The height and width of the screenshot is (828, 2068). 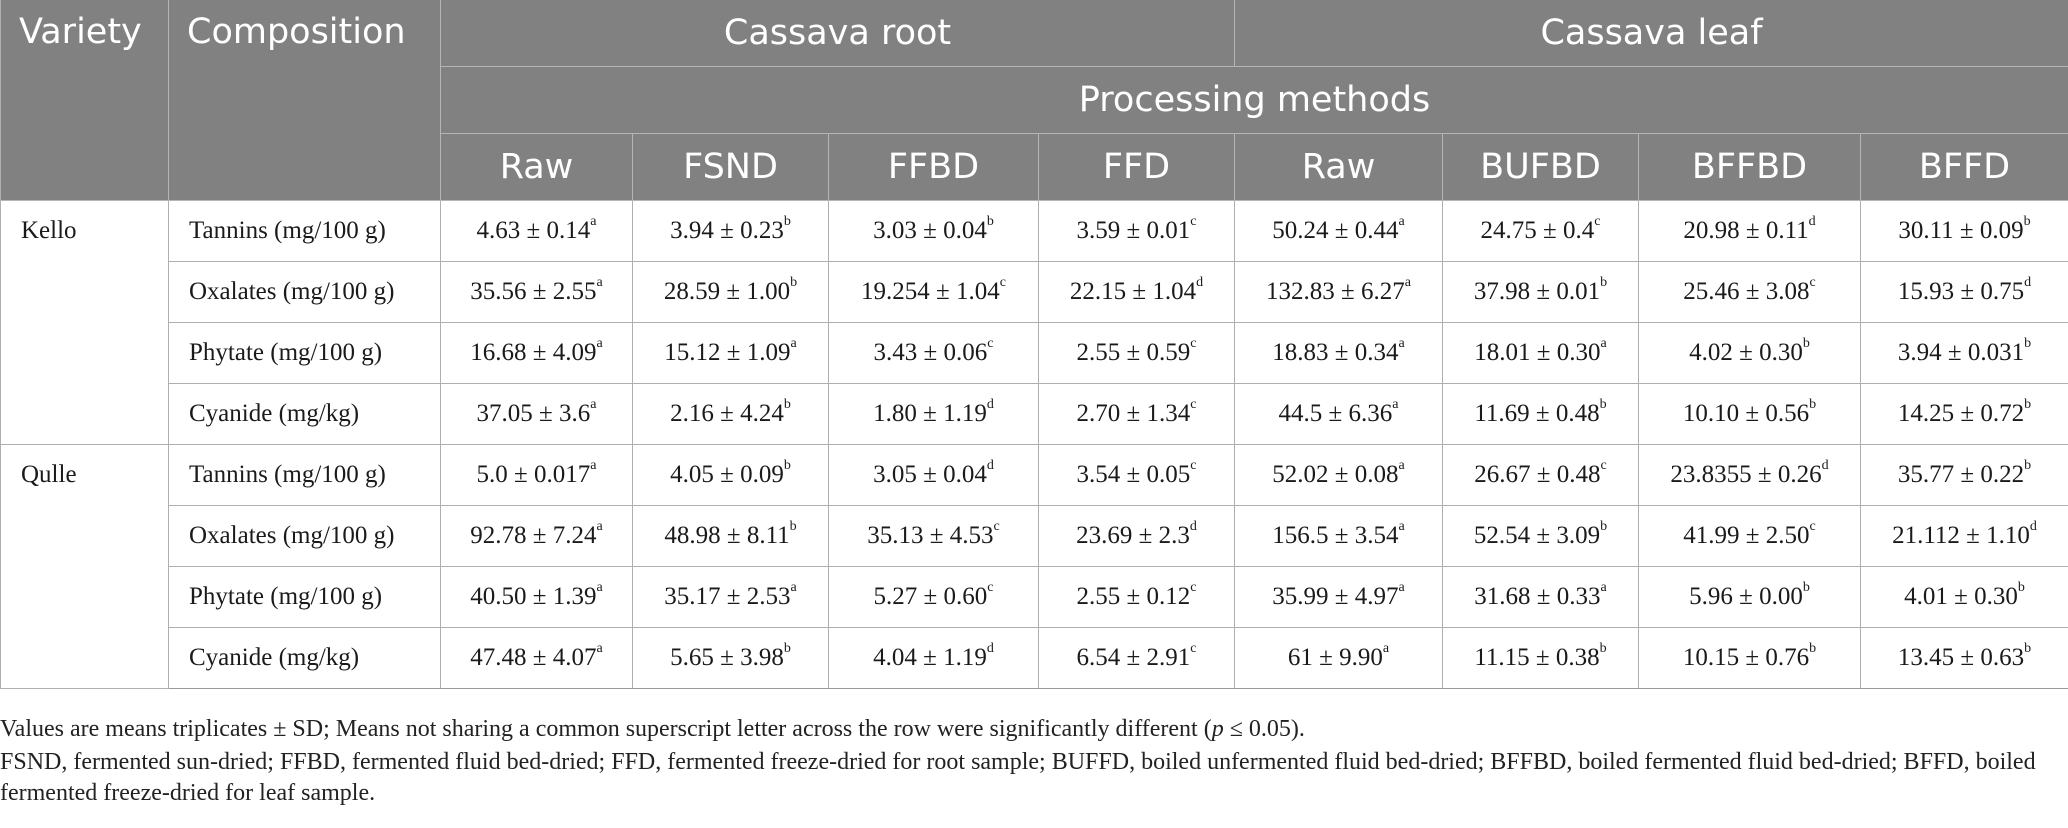 I want to click on value-cell: 35.13 ± 4.53c, so click(x=933, y=536).